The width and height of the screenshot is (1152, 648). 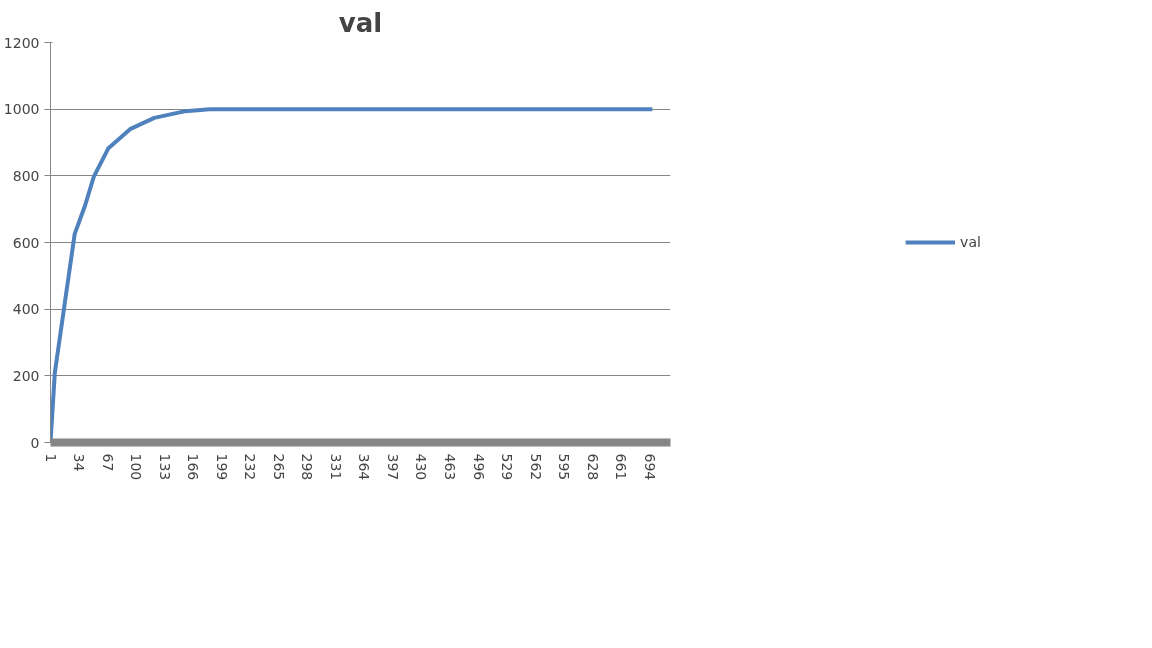 What do you see at coordinates (136, 467) in the screenshot?
I see `x-tick-label: 100` at bounding box center [136, 467].